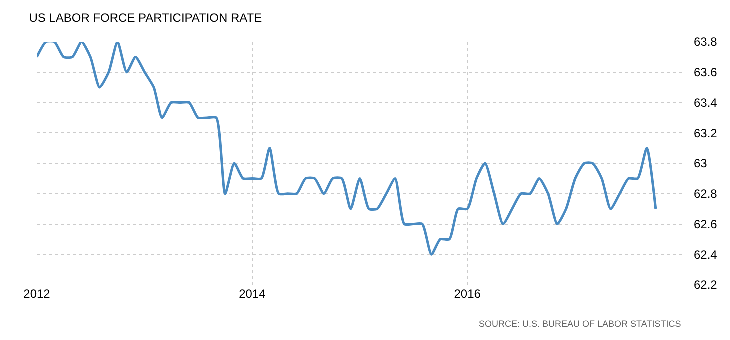  What do you see at coordinates (706, 133) in the screenshot?
I see `y-tick-label: 63.2` at bounding box center [706, 133].